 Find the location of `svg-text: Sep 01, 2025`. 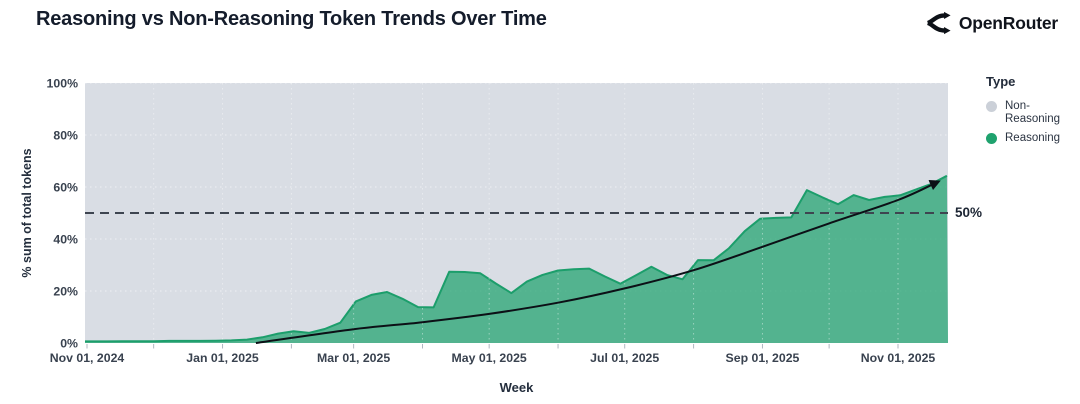

svg-text: Sep 01, 2025 is located at coordinates (763, 358).